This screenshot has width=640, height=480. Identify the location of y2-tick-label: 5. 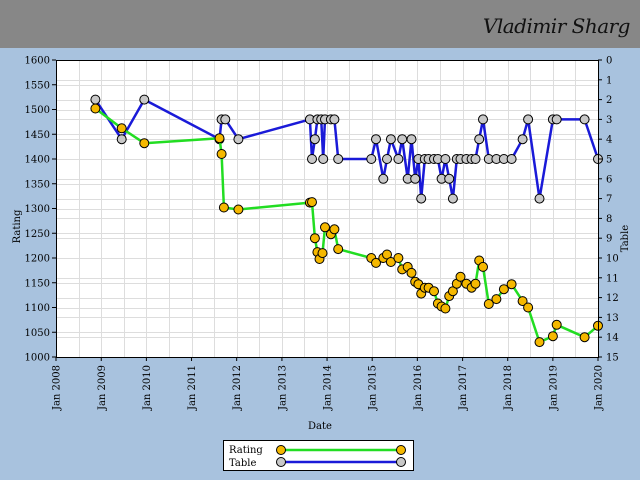
(609, 160).